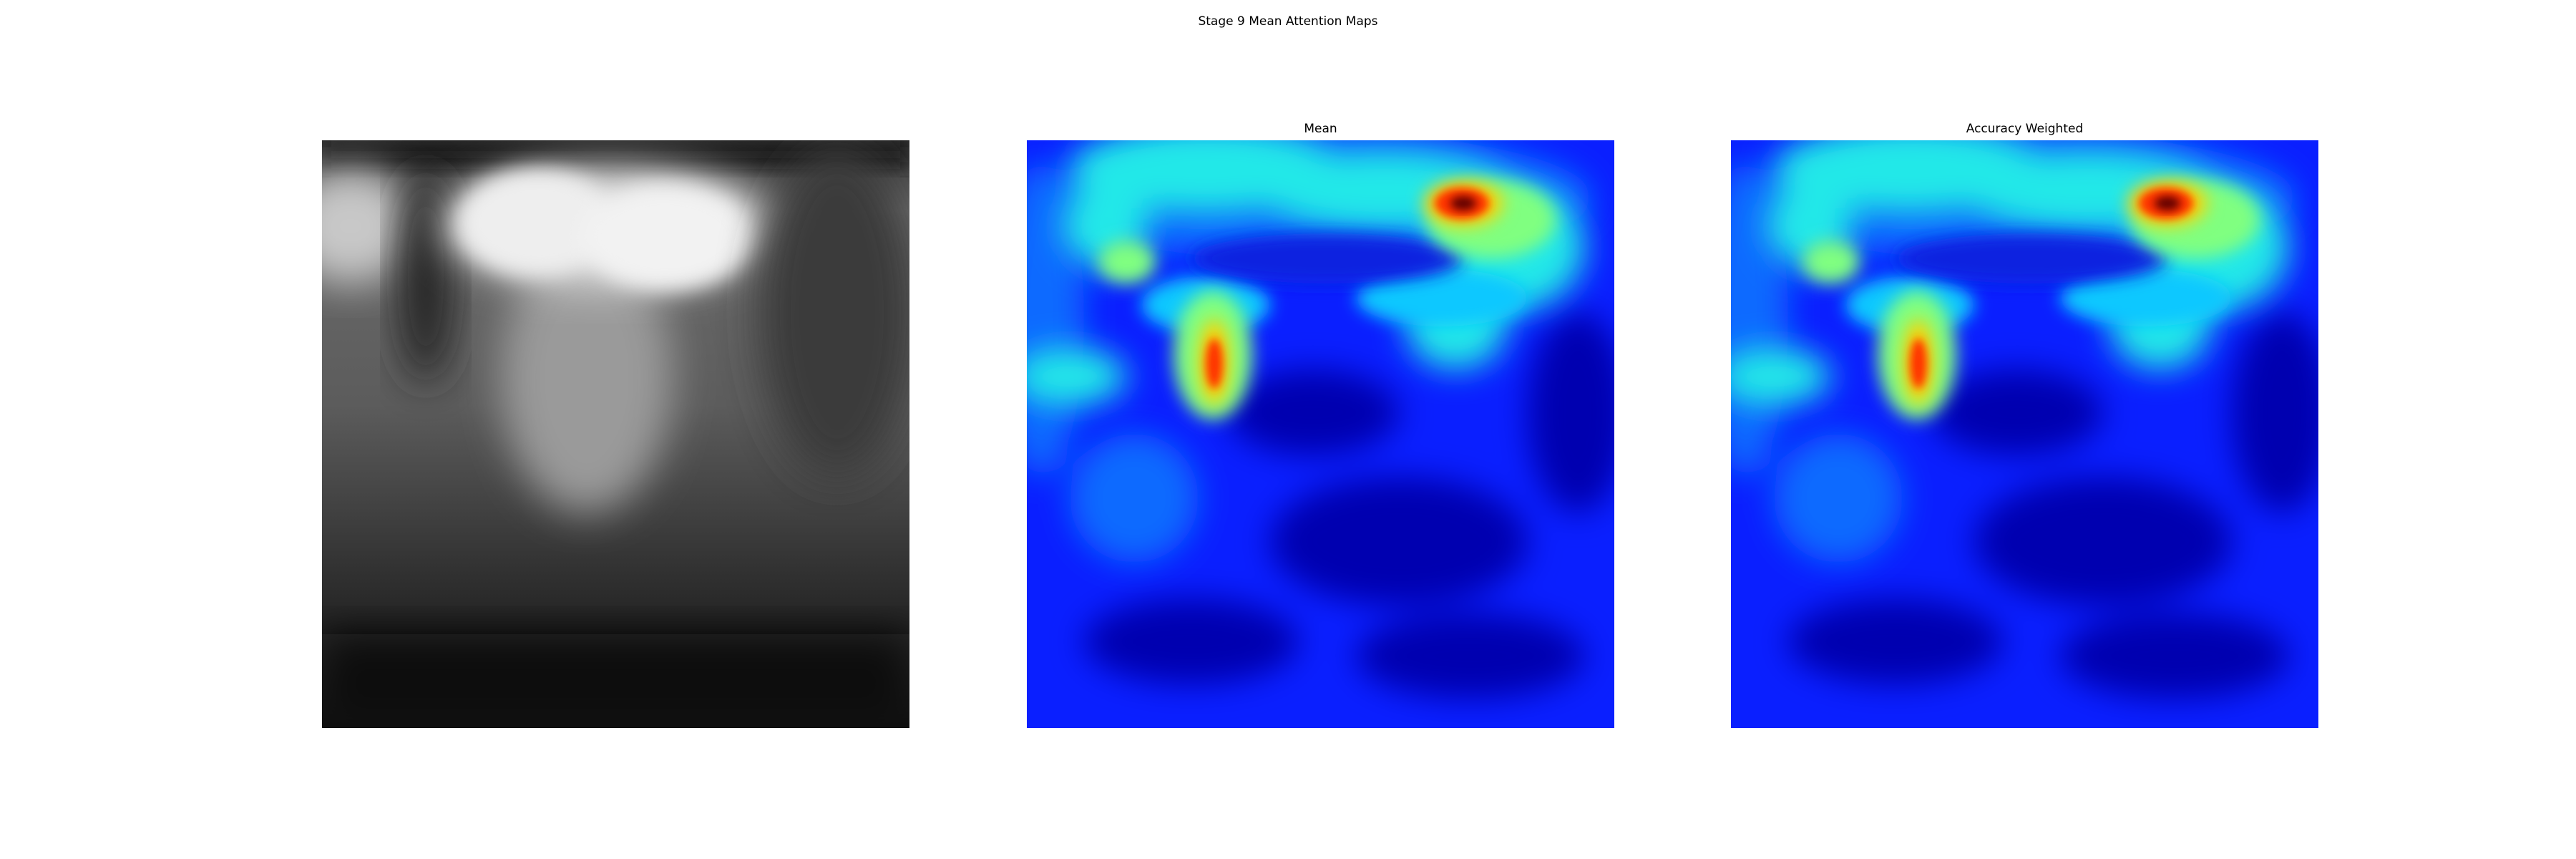  What do you see at coordinates (1320, 129) in the screenshot?
I see `panel-title-mean: Mean` at bounding box center [1320, 129].